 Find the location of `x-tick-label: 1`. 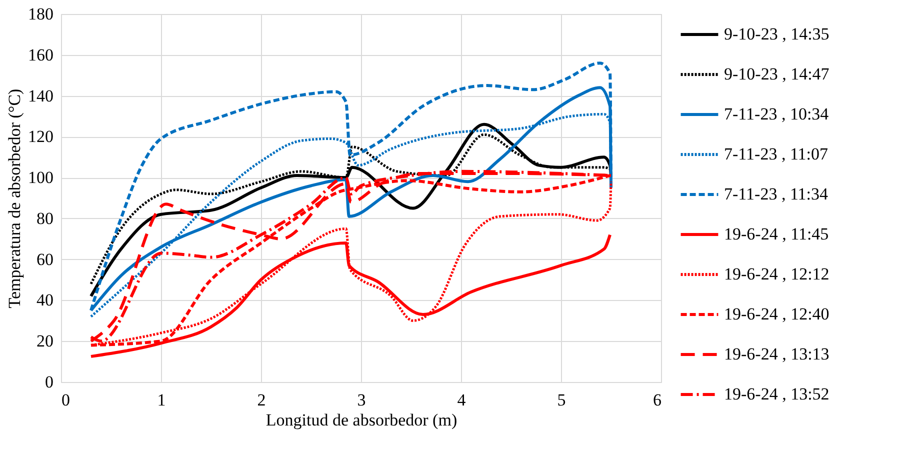

x-tick-label: 1 is located at coordinates (161, 400).